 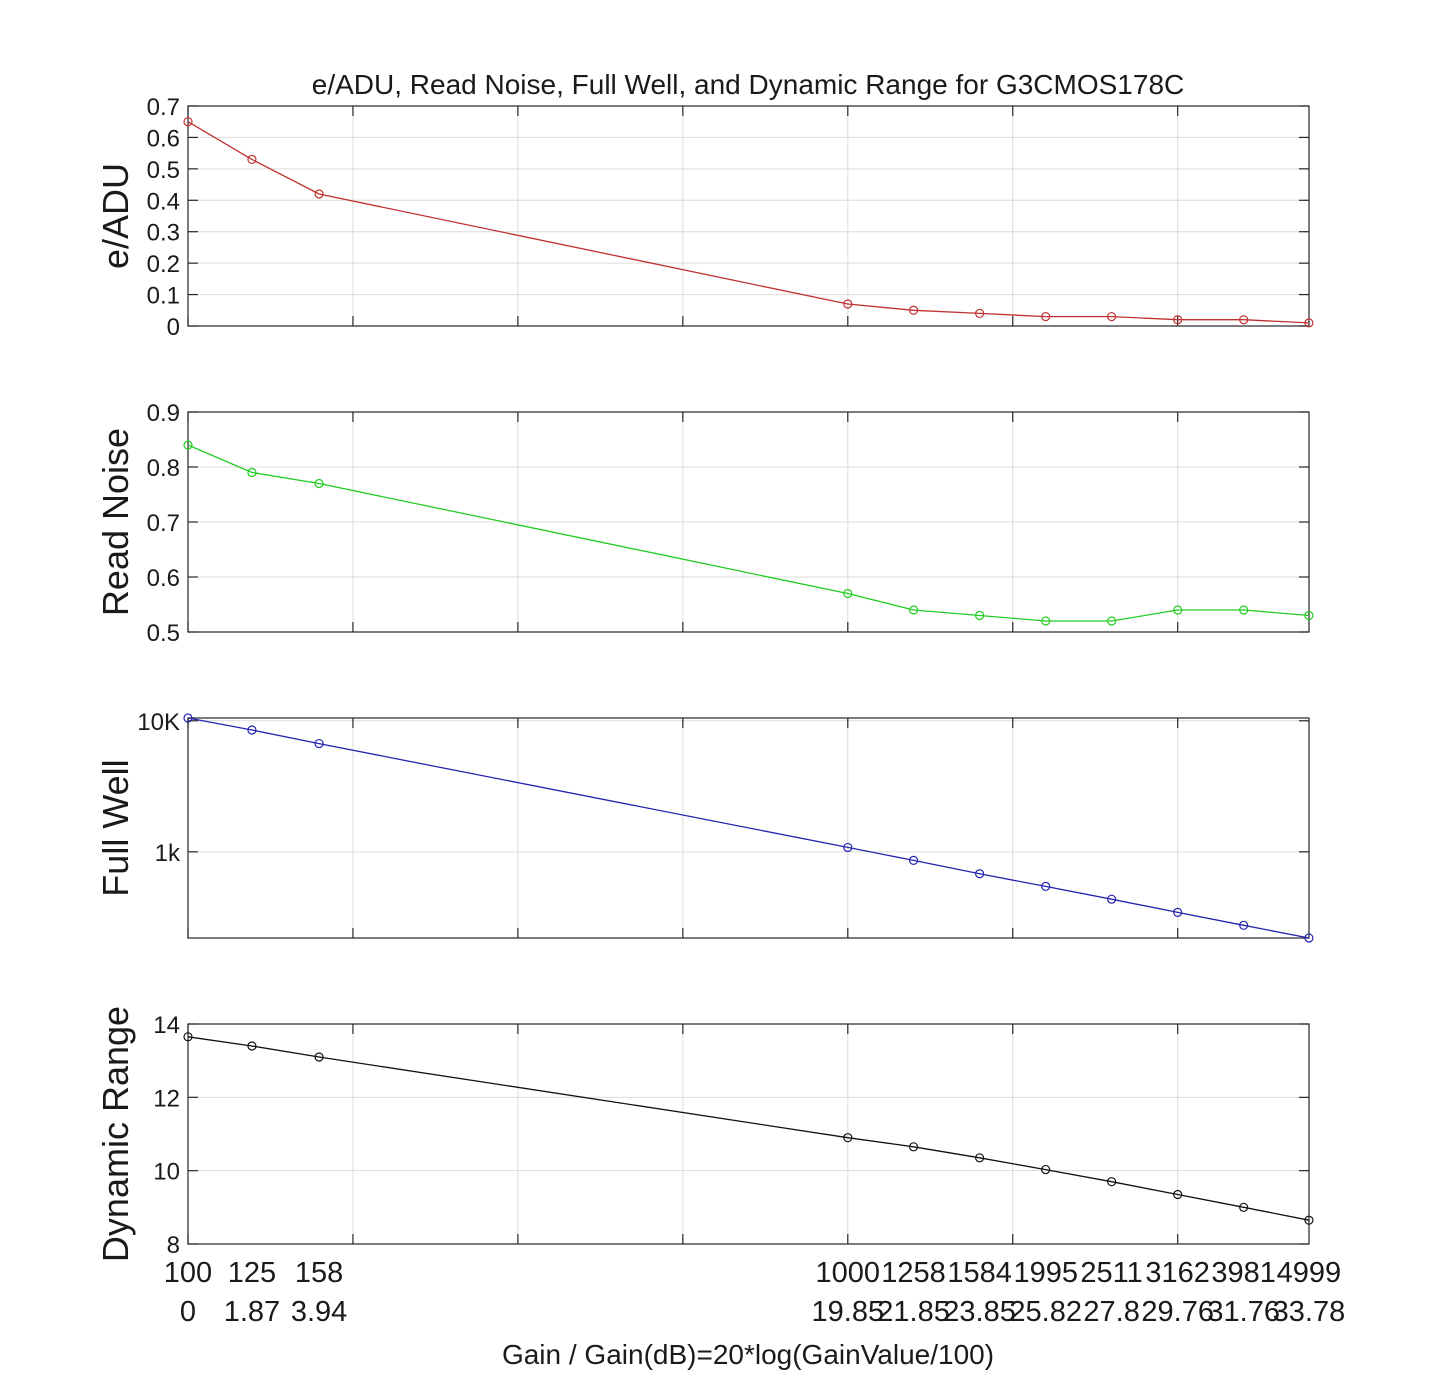 What do you see at coordinates (1243, 1273) in the screenshot?
I see `x-tick-label-gain: 3981` at bounding box center [1243, 1273].